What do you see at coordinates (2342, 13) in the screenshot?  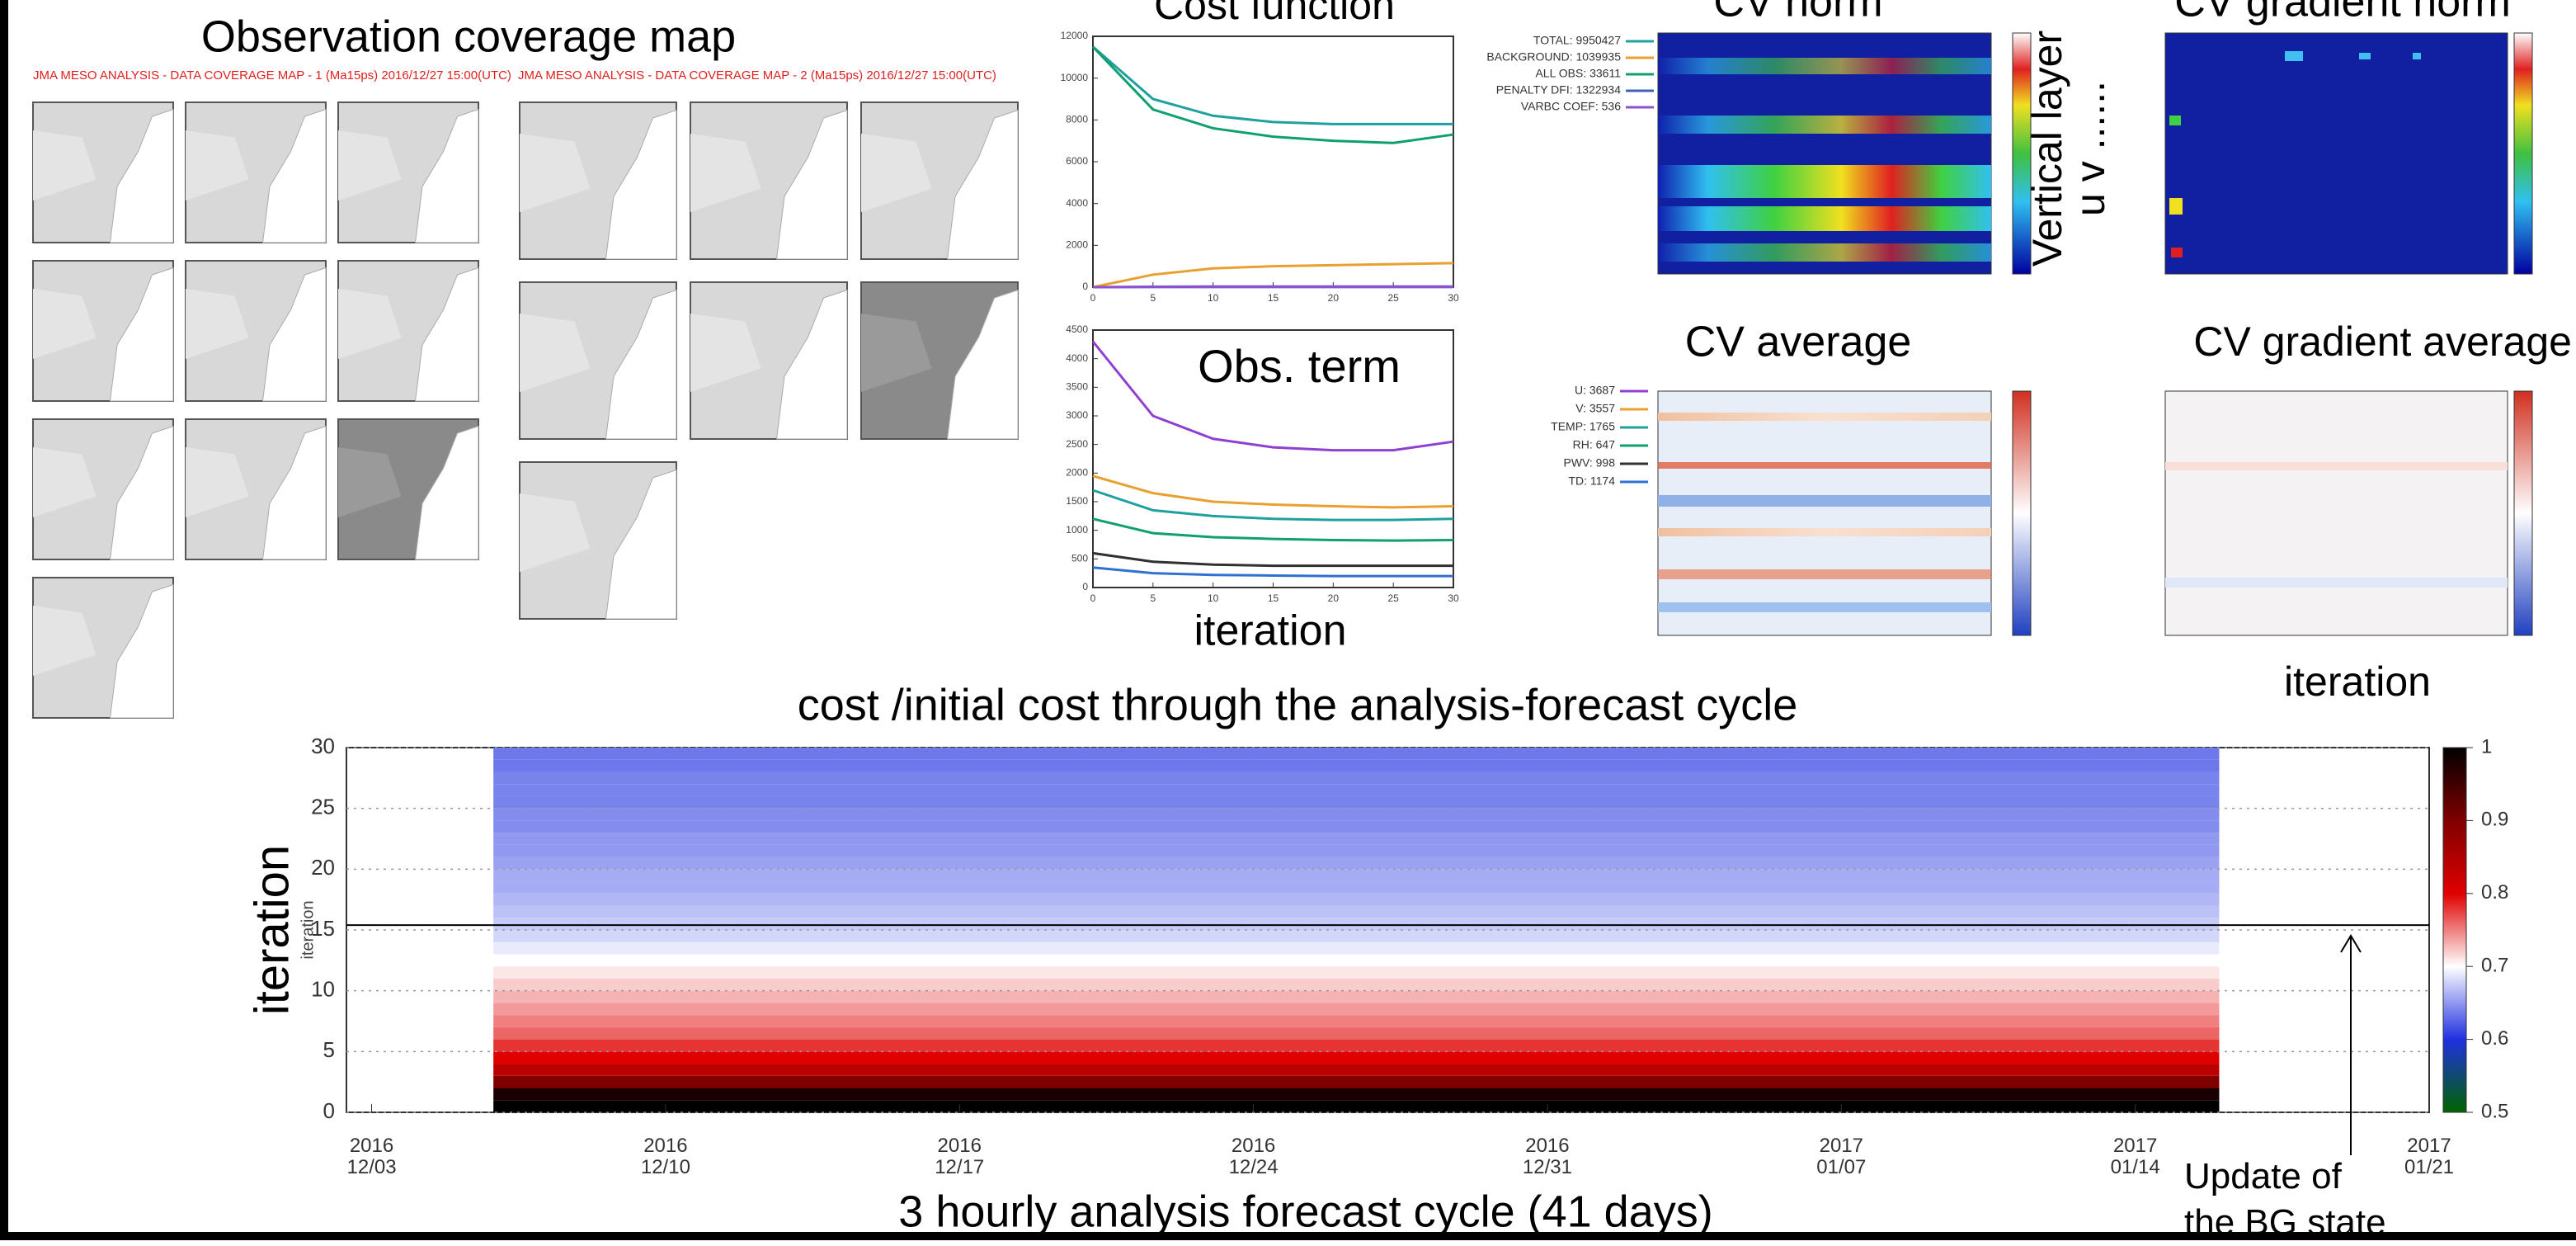 I see `panel-title: CV gradient norm` at bounding box center [2342, 13].